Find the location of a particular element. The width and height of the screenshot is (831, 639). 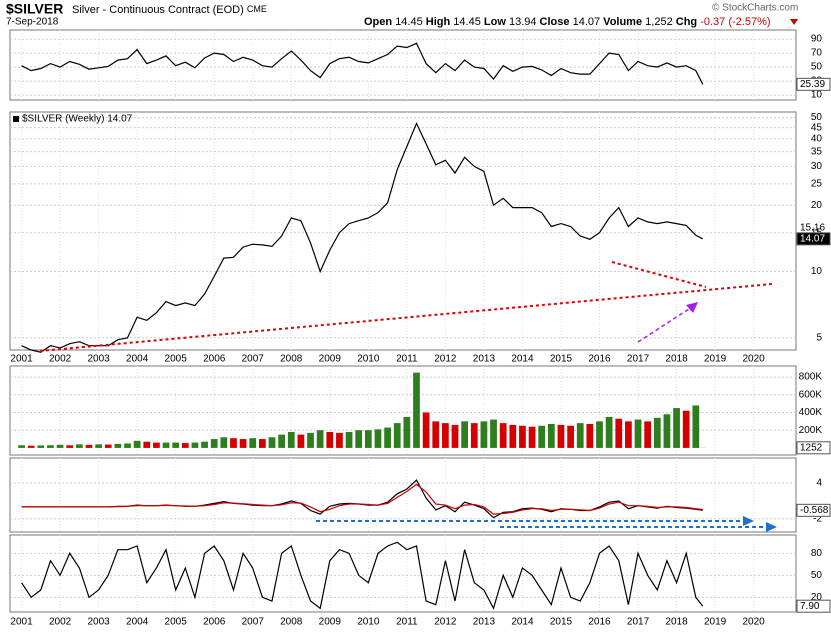

x-tick-label: 2020 is located at coordinates (753, 622).